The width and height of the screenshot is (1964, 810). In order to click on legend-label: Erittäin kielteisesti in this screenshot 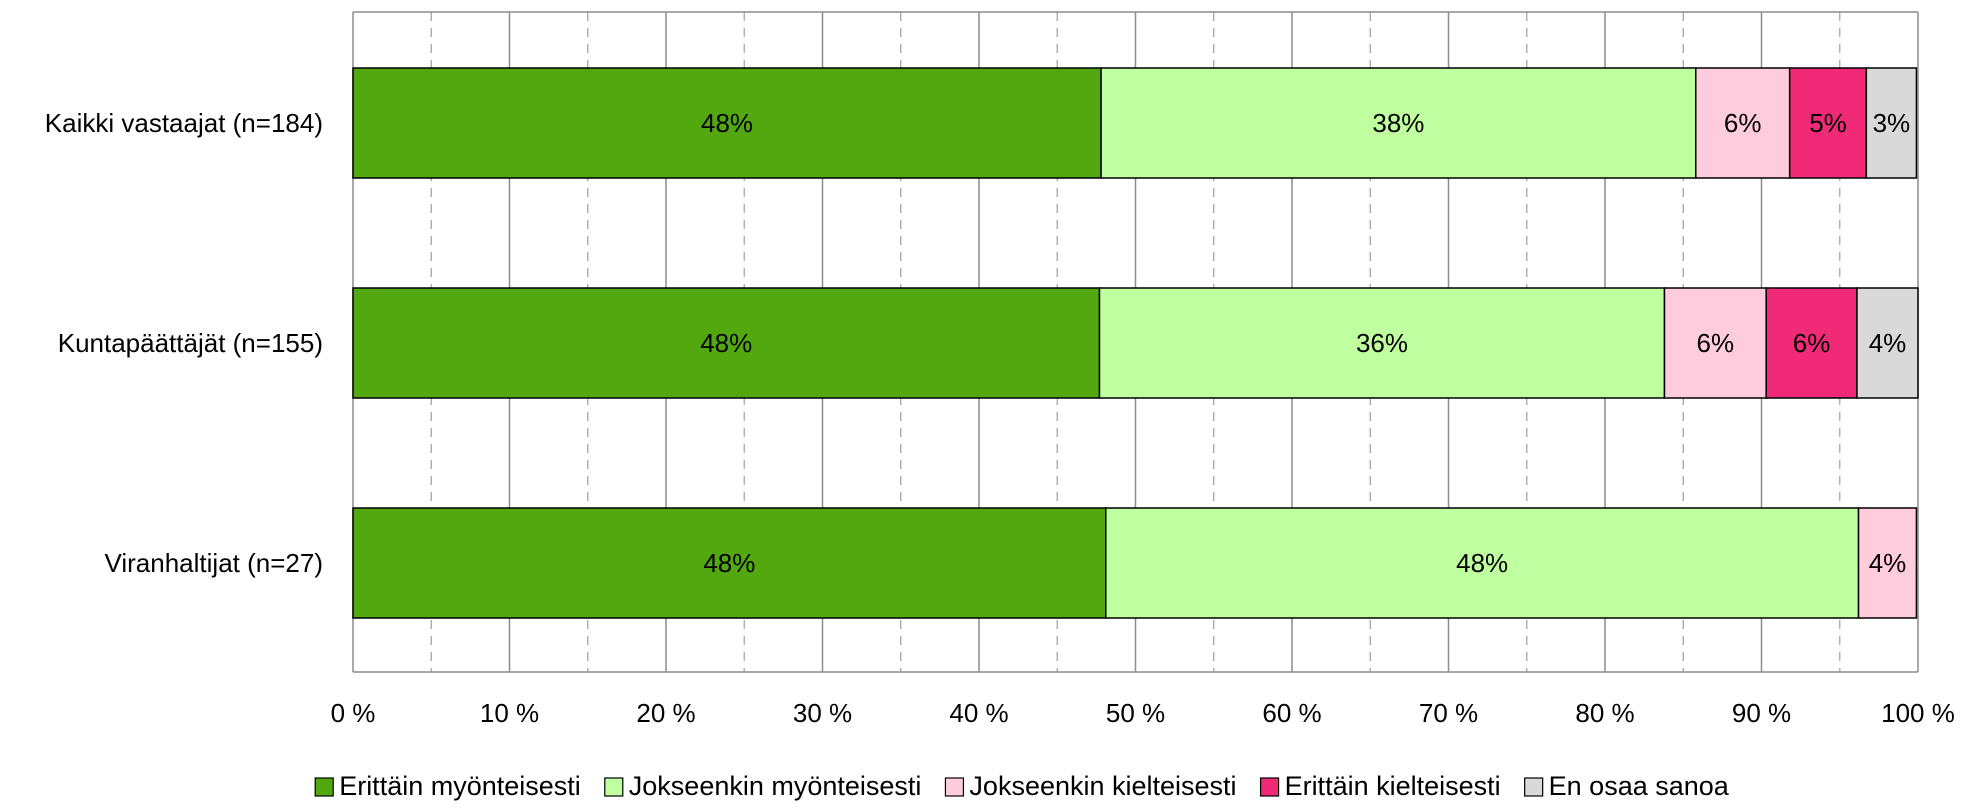, I will do `click(1393, 786)`.